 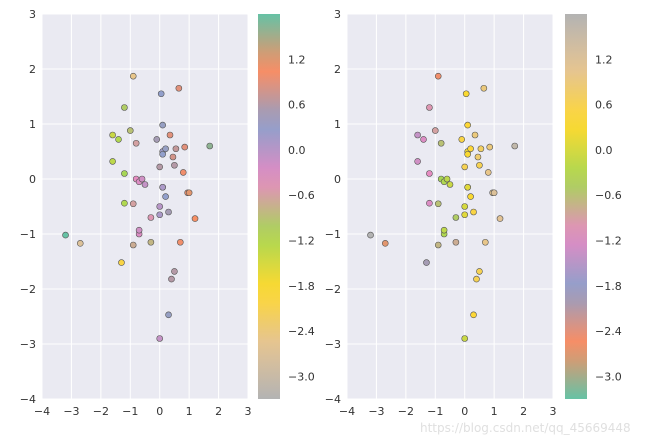 What do you see at coordinates (71, 411) in the screenshot?
I see `x-tick-label: −3` at bounding box center [71, 411].